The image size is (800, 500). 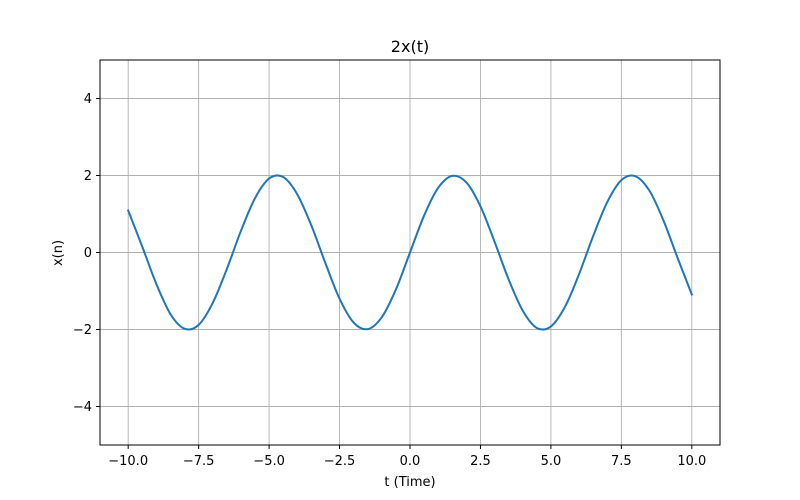 I want to click on x-tick-label: 7.5, so click(x=621, y=461).